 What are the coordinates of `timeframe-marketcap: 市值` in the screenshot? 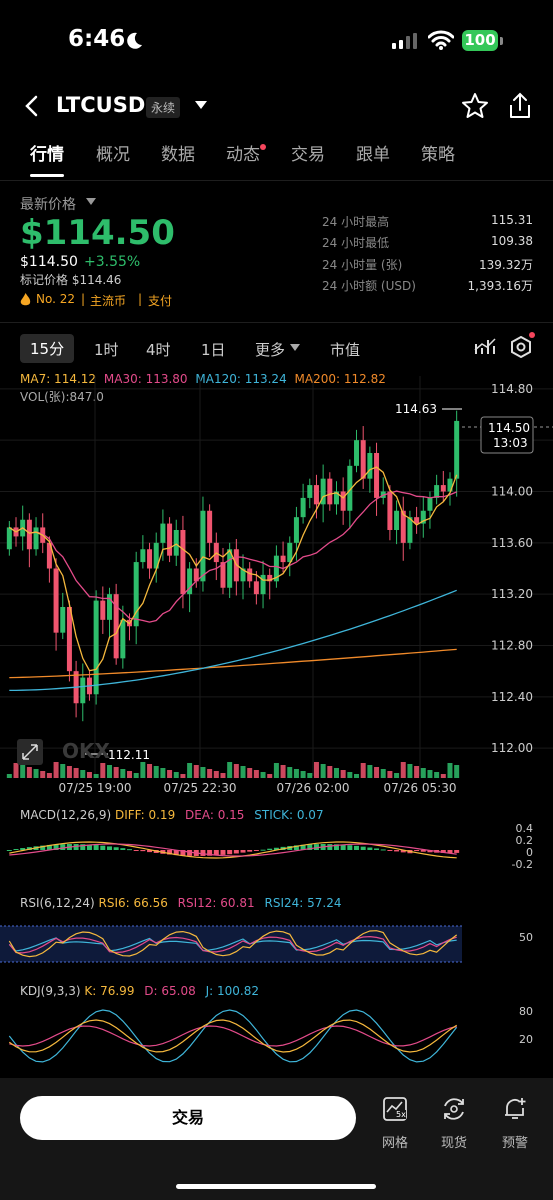 It's located at (345, 350).